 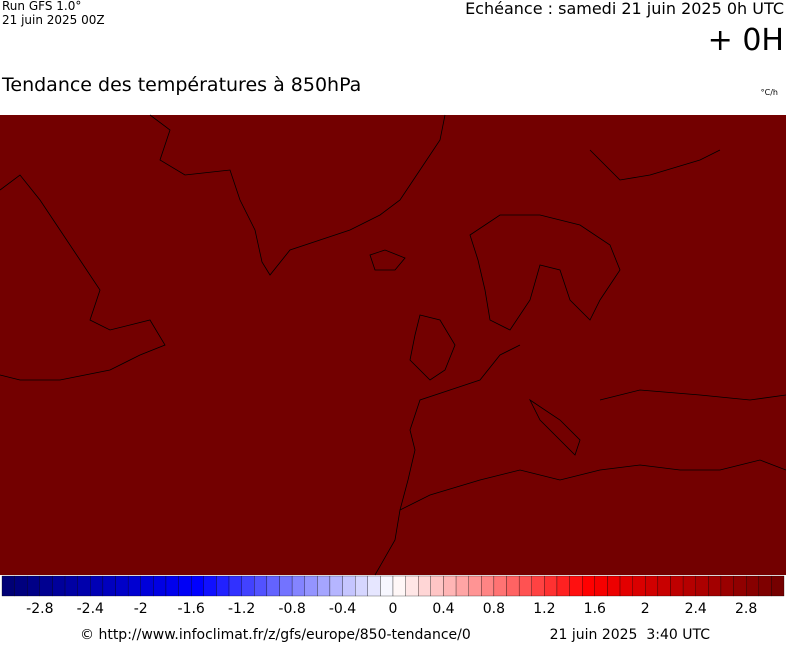 I want to click on colorbar-tick-label: -2.8, so click(x=39, y=609).